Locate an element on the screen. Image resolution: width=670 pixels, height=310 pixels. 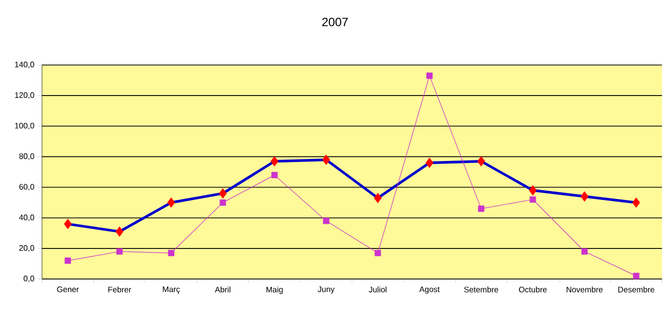
y-tick-label: 0,0 is located at coordinates (29, 279).